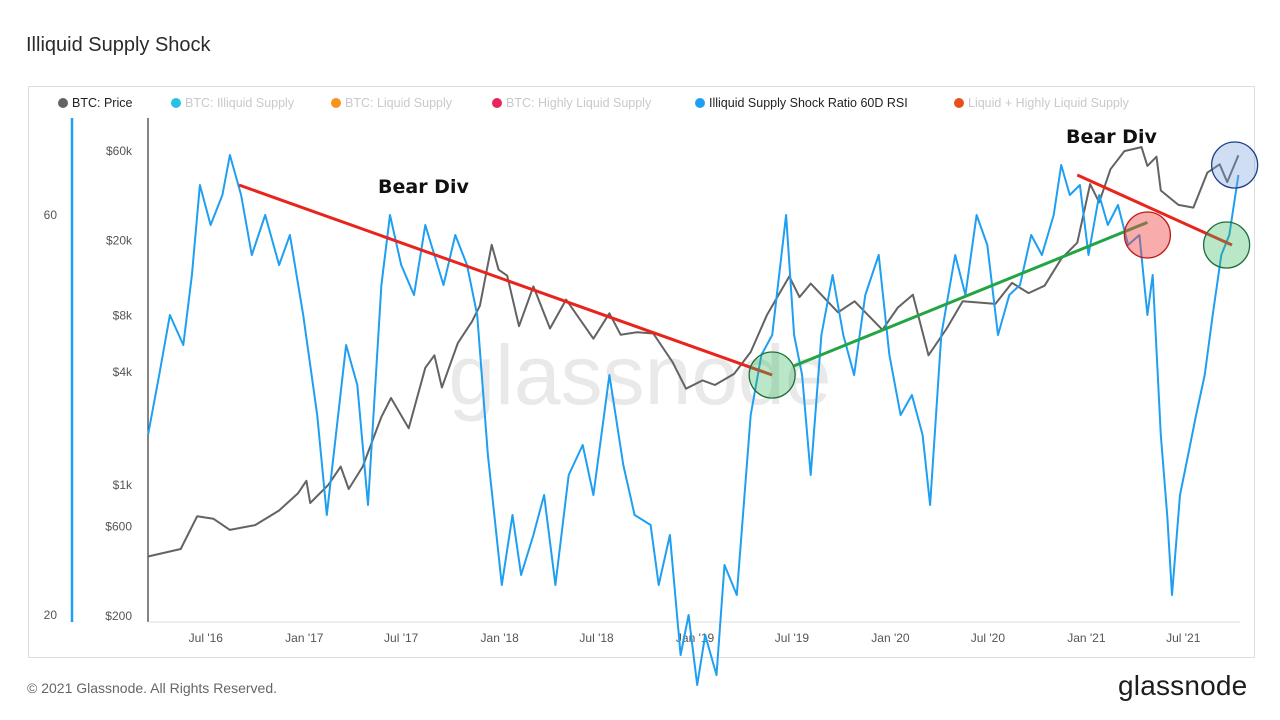 Image resolution: width=1280 pixels, height=720 pixels. I want to click on x-tick-label: Jul '20, so click(988, 638).